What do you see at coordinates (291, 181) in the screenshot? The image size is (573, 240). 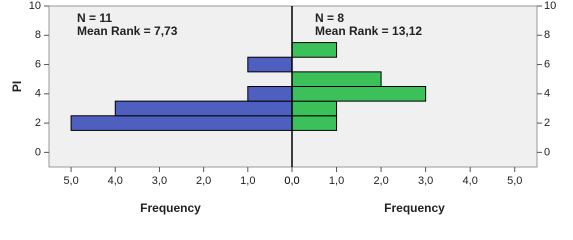 I see `x-tick-label: 0,0` at bounding box center [291, 181].